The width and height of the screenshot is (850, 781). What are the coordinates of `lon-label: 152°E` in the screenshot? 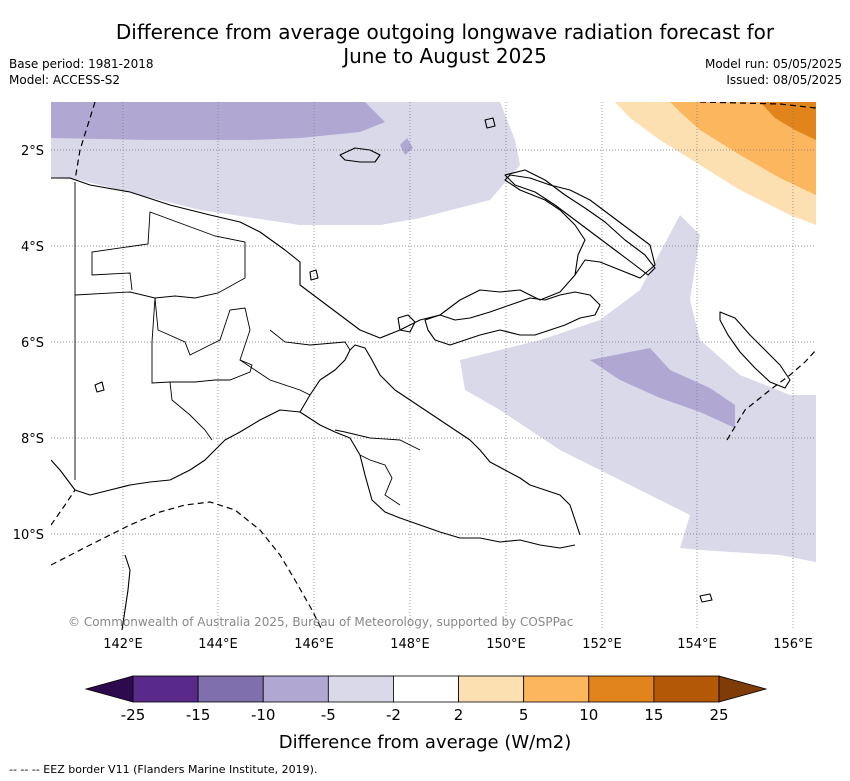 It's located at (602, 644).